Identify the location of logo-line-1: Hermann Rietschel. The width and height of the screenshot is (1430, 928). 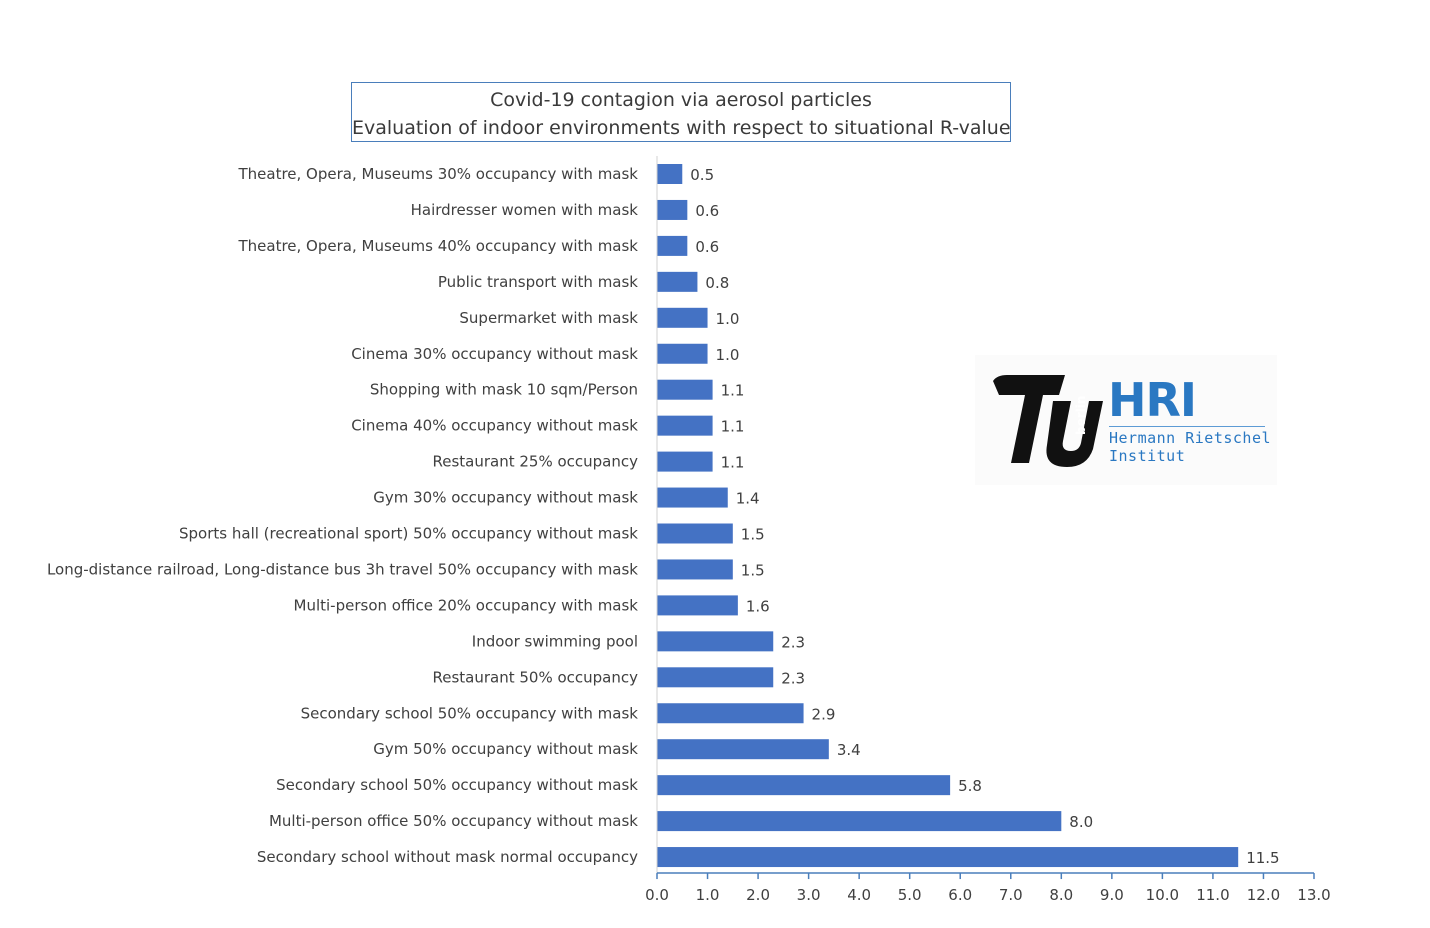
(1190, 438).